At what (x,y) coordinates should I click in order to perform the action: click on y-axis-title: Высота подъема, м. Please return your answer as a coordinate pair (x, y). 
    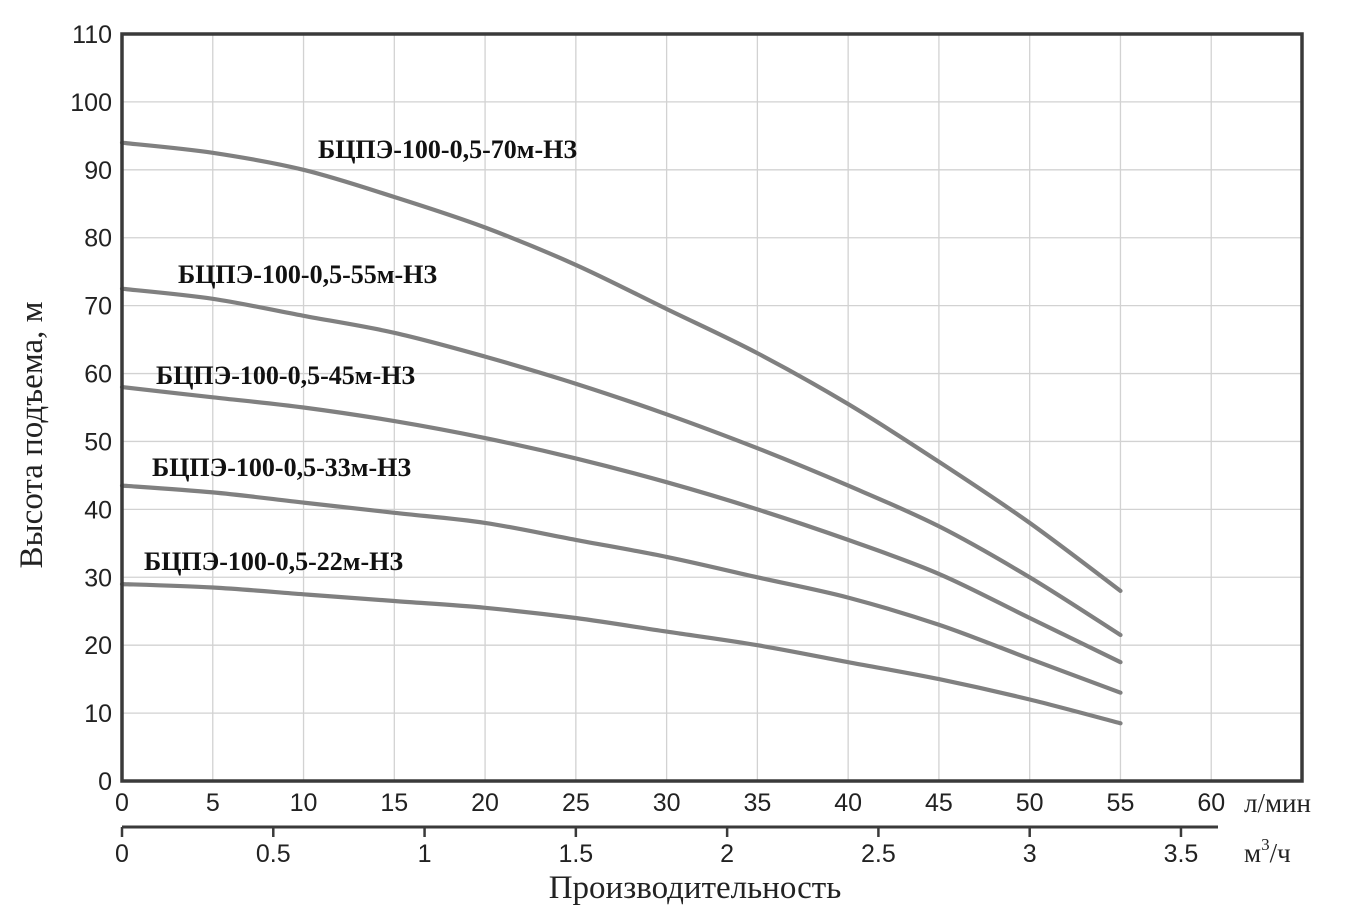
    Looking at the image, I should click on (32, 434).